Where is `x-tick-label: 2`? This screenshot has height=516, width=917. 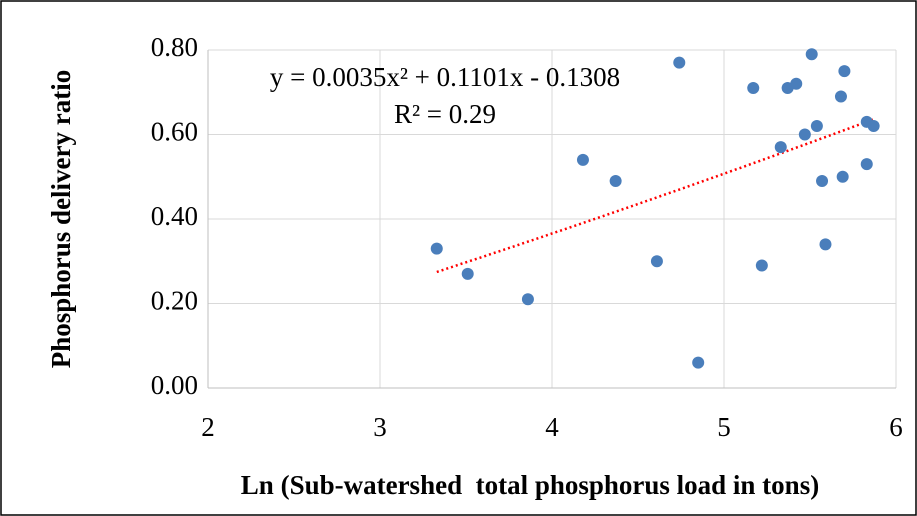
x-tick-label: 2 is located at coordinates (208, 427).